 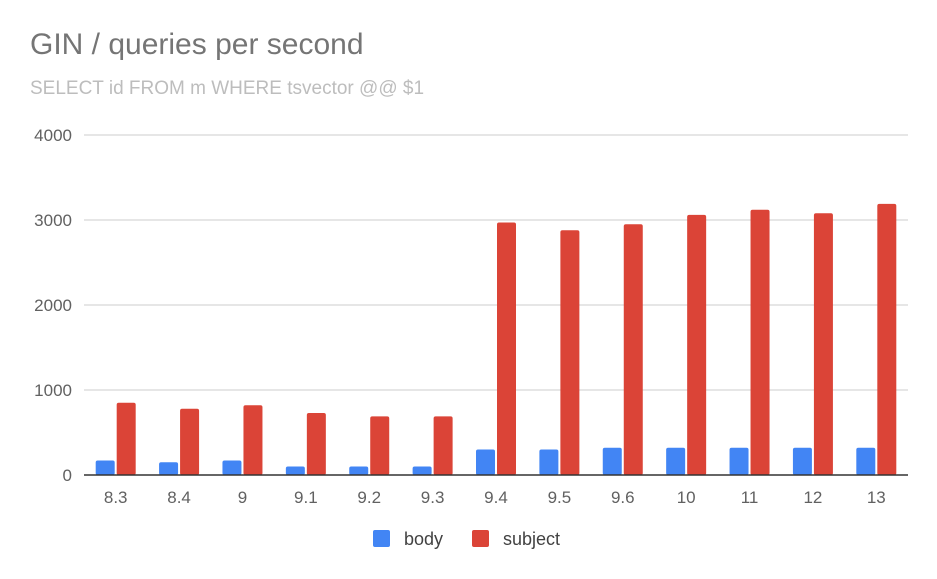 I want to click on x-tick-label: 9.6, so click(x=623, y=497).